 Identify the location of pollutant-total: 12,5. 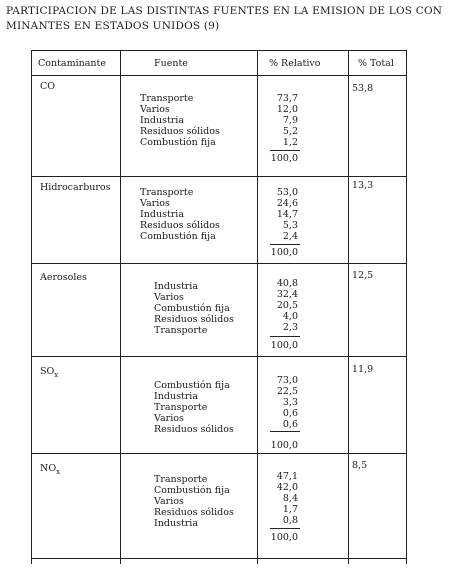
(363, 275).